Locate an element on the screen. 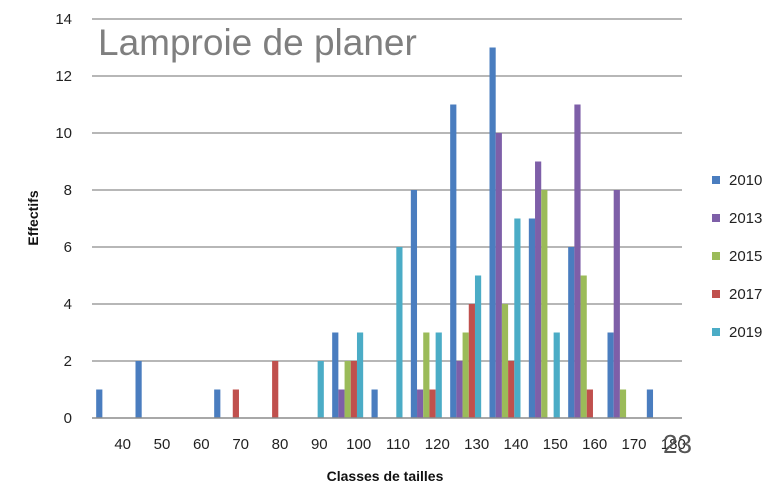  x-tick-label: 180 is located at coordinates (673, 444).